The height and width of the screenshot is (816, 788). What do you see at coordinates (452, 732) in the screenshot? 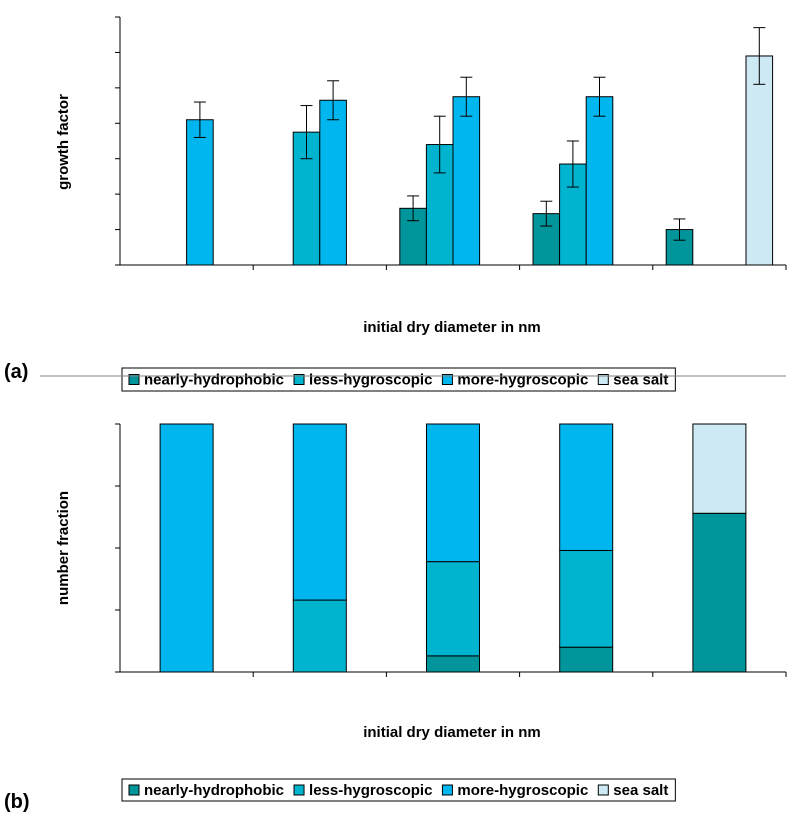
I see `panel-b-x-axis-label: initial dry diameter in nm` at bounding box center [452, 732].